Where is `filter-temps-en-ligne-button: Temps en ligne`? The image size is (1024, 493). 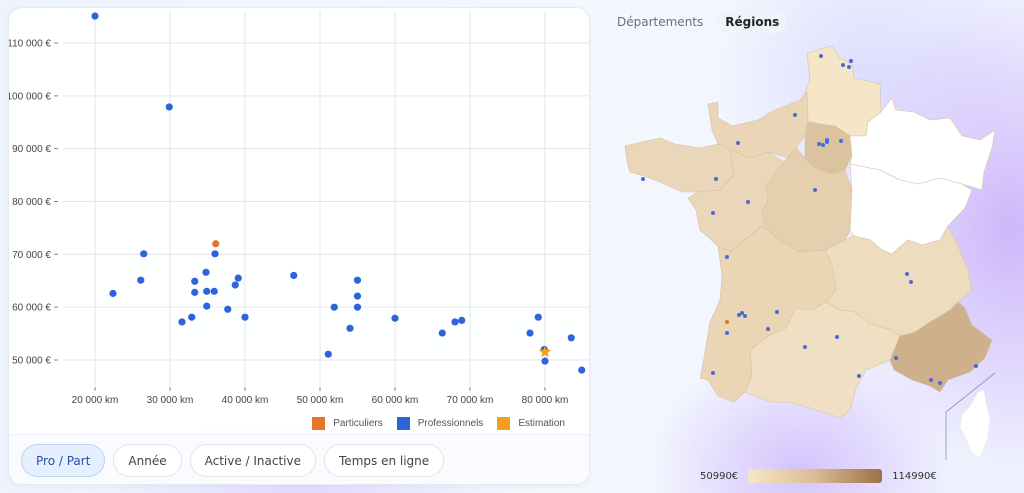
filter-temps-en-ligne-button: Temps en ligne is located at coordinates (384, 460).